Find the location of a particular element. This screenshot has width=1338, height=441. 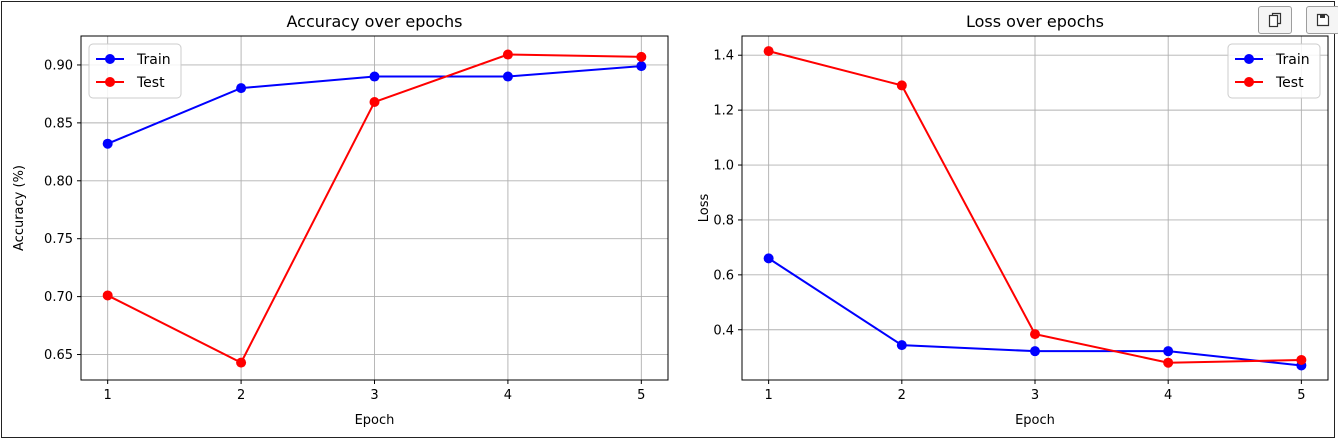

right-edge is located at coordinates (1336, 220).